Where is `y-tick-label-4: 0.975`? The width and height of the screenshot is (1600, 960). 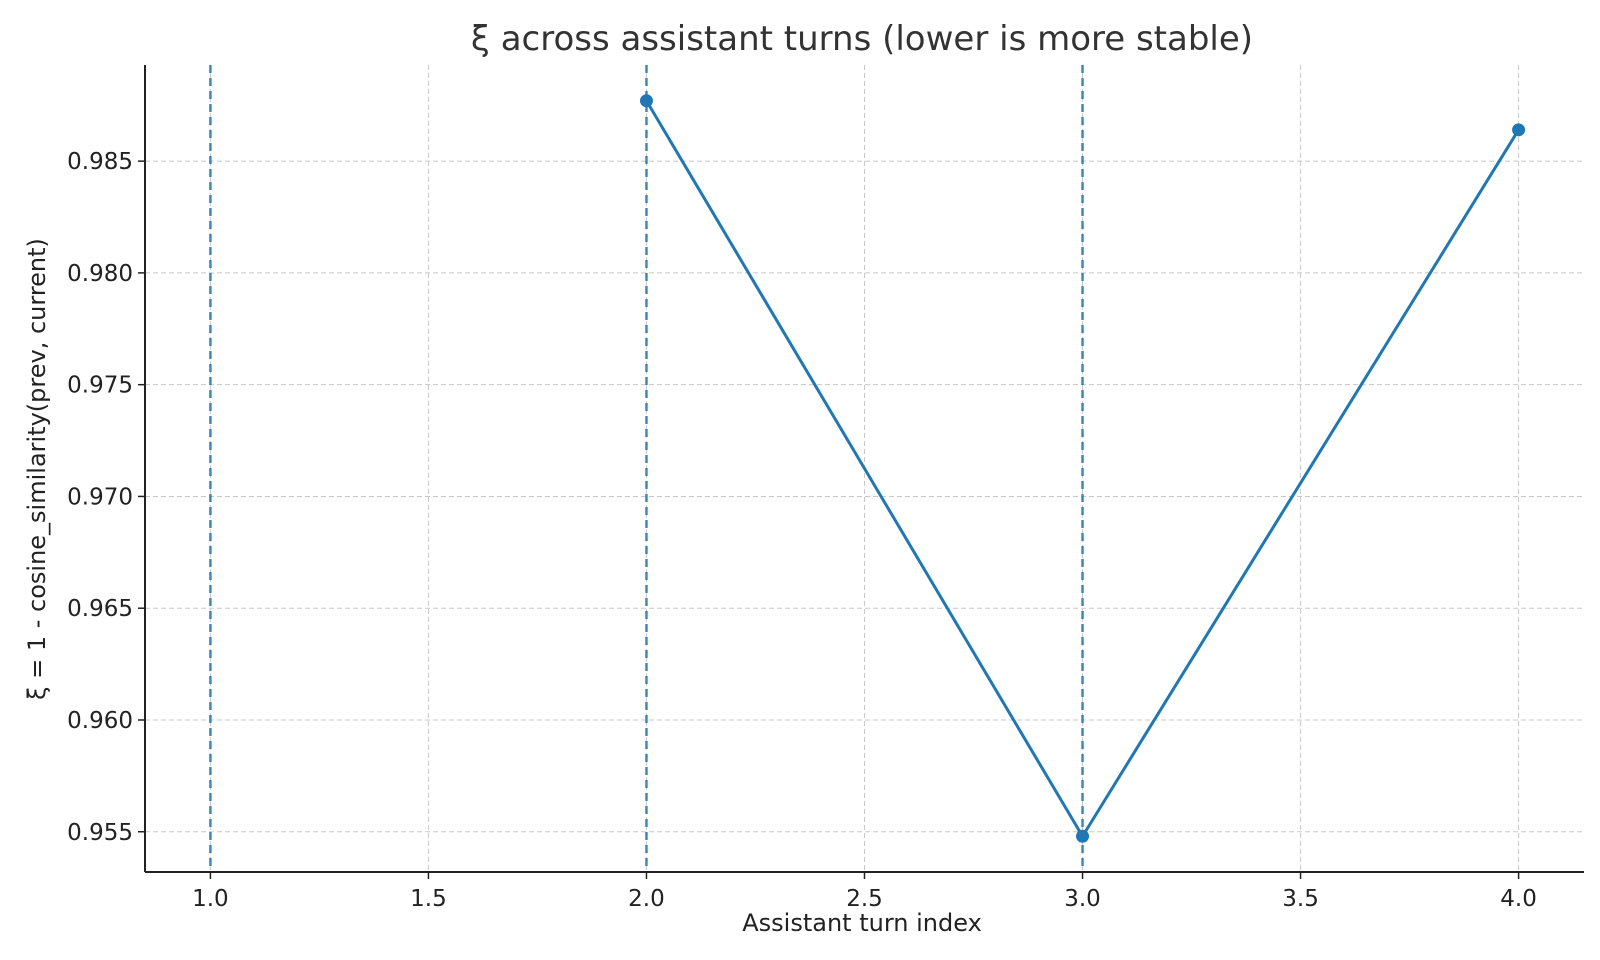
y-tick-label-4: 0.975 is located at coordinates (100, 386).